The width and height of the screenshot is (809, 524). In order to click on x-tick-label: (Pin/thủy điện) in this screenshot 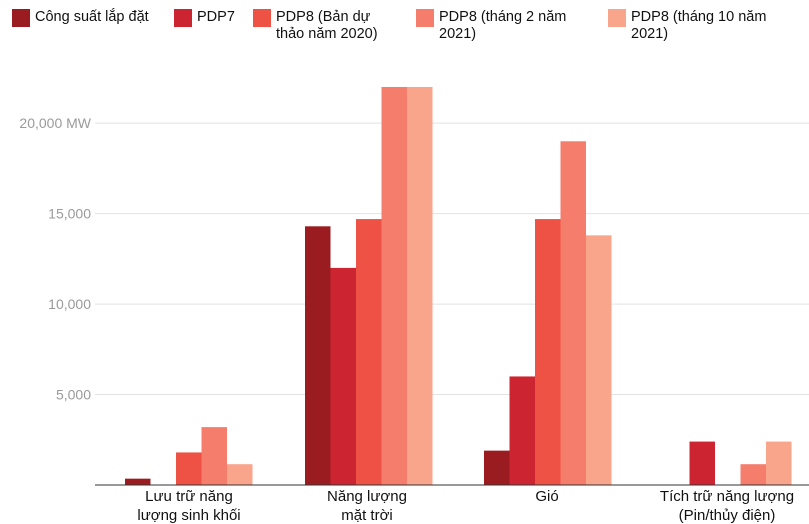, I will do `click(727, 515)`.